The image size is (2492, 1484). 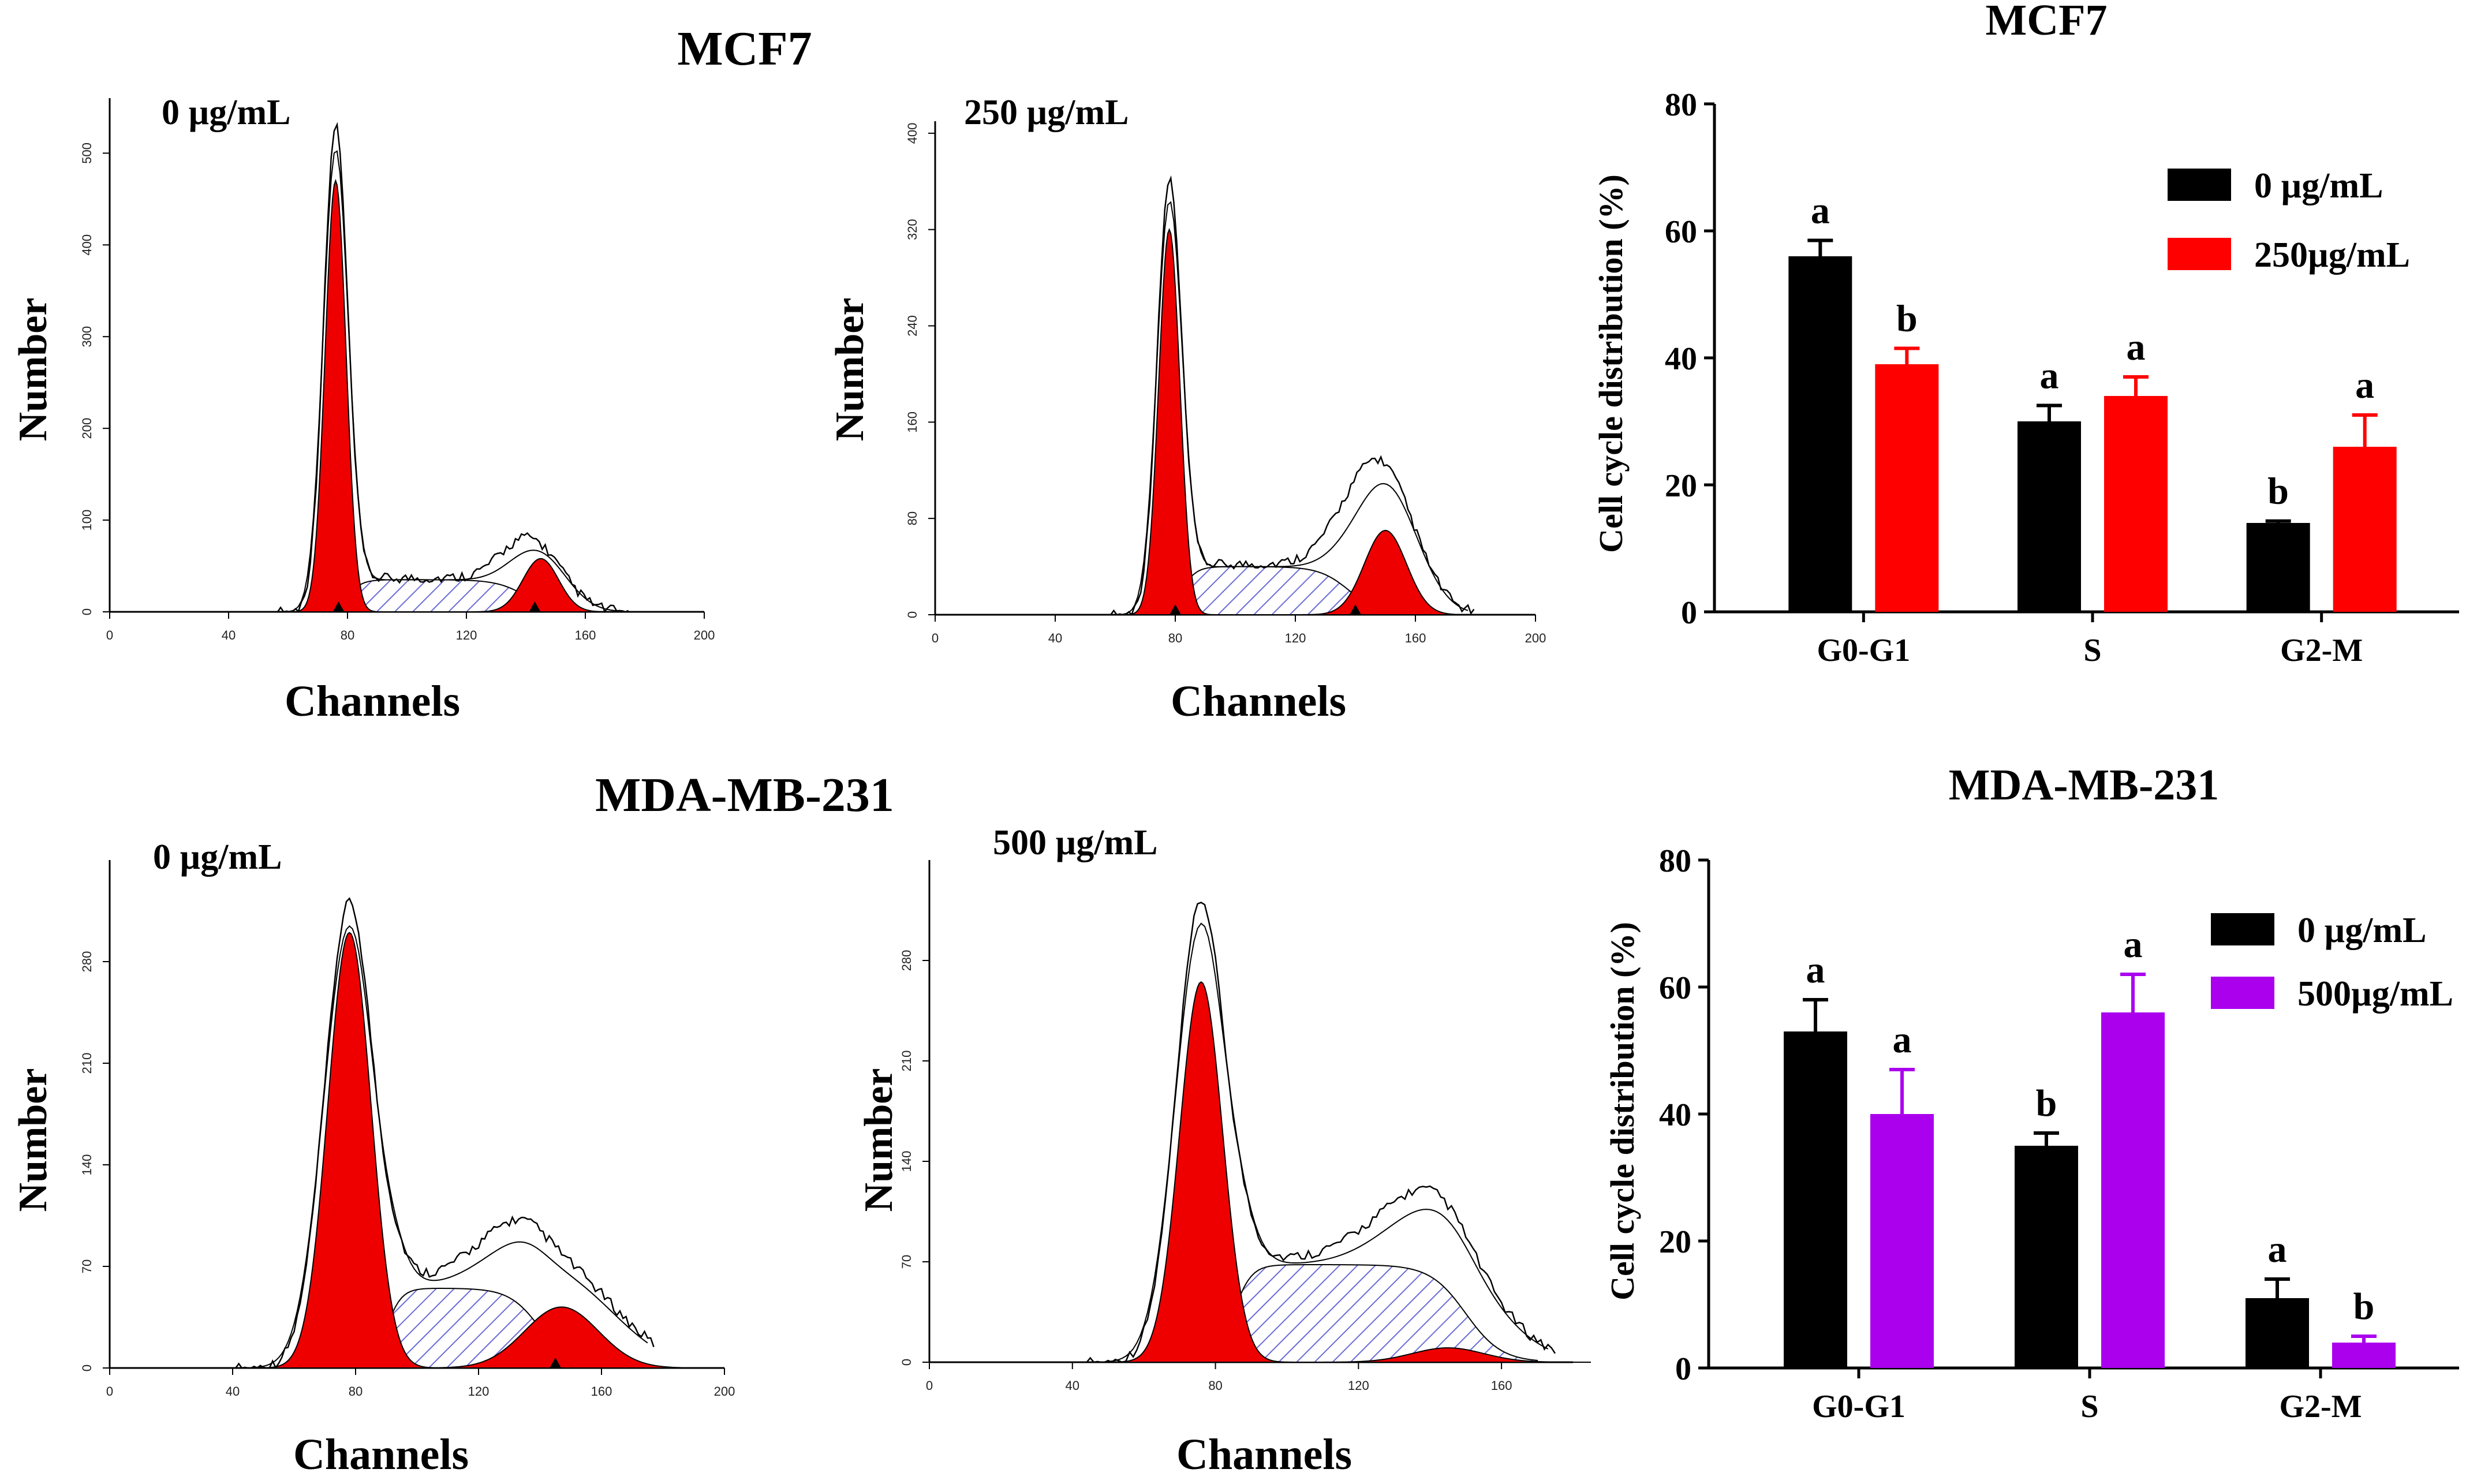 What do you see at coordinates (87, 337) in the screenshot?
I see `y-tick-label: 300` at bounding box center [87, 337].